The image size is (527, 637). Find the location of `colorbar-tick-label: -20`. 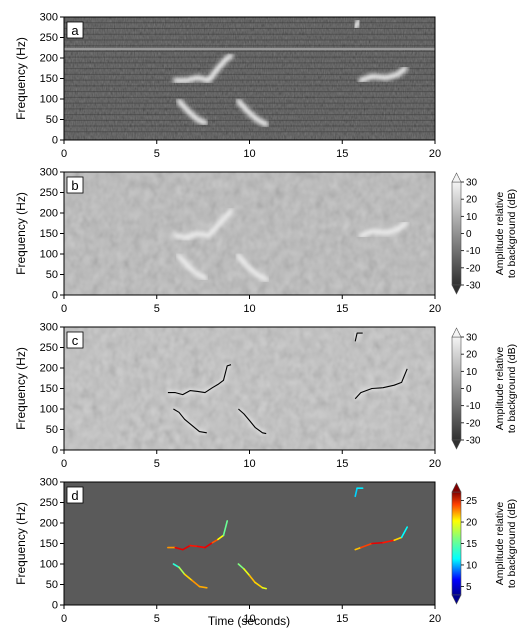

colorbar-tick-label: -20 is located at coordinates (473, 268).